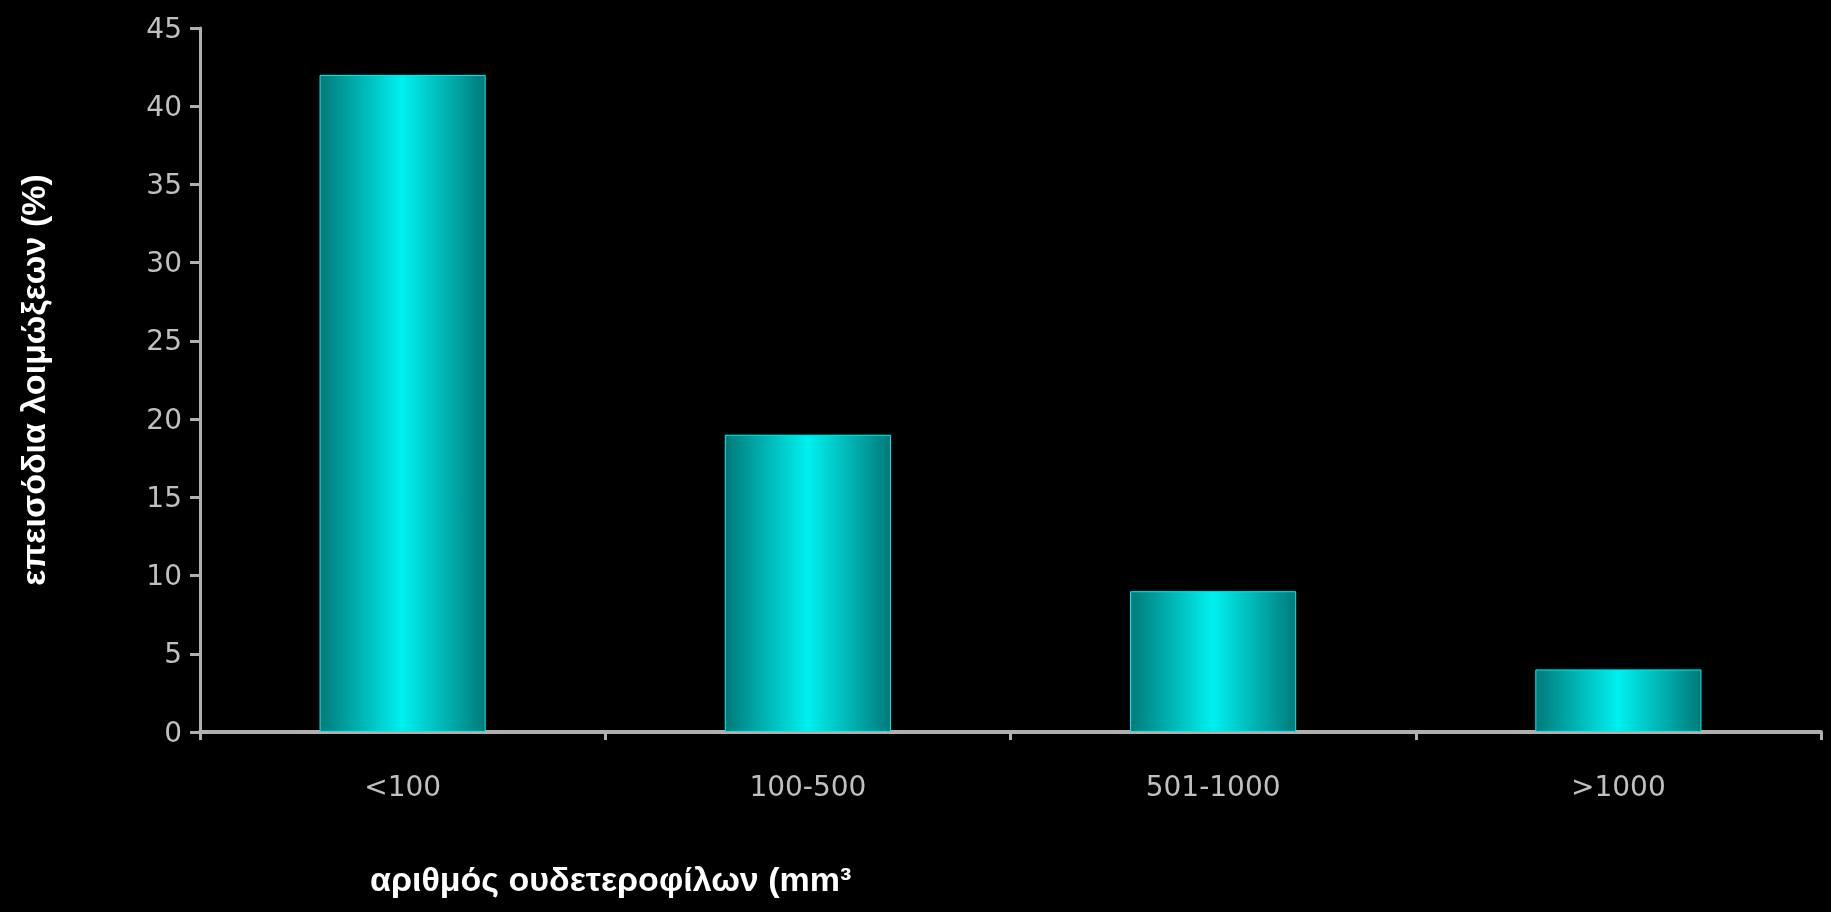 The width and height of the screenshot is (1831, 912). What do you see at coordinates (164, 497) in the screenshot?
I see `y-tick-label: 15` at bounding box center [164, 497].